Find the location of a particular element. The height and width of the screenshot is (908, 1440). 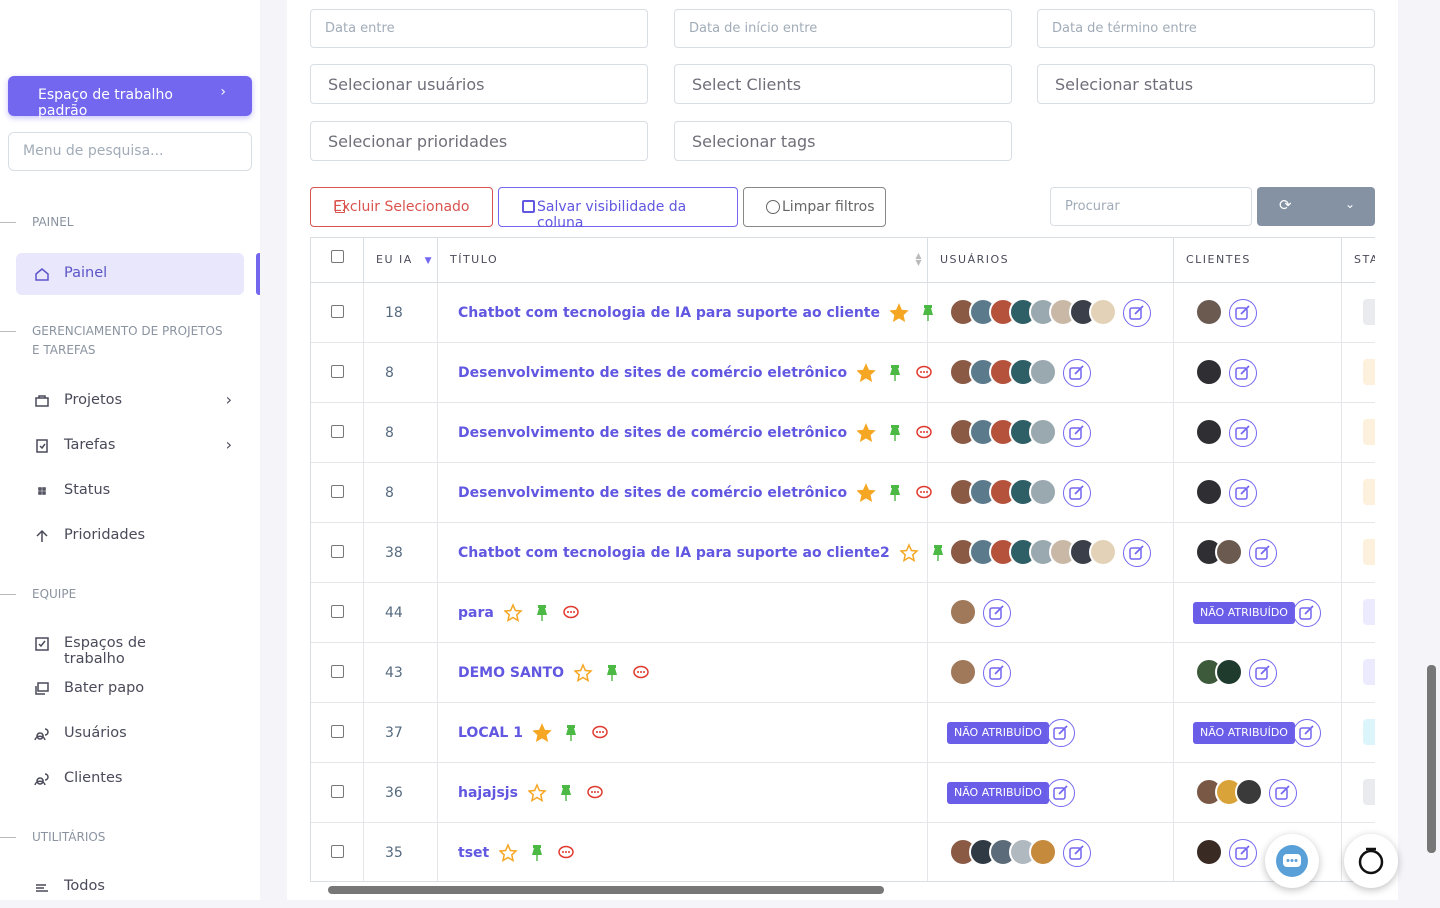

filter-input: Data entre is located at coordinates (479, 28).